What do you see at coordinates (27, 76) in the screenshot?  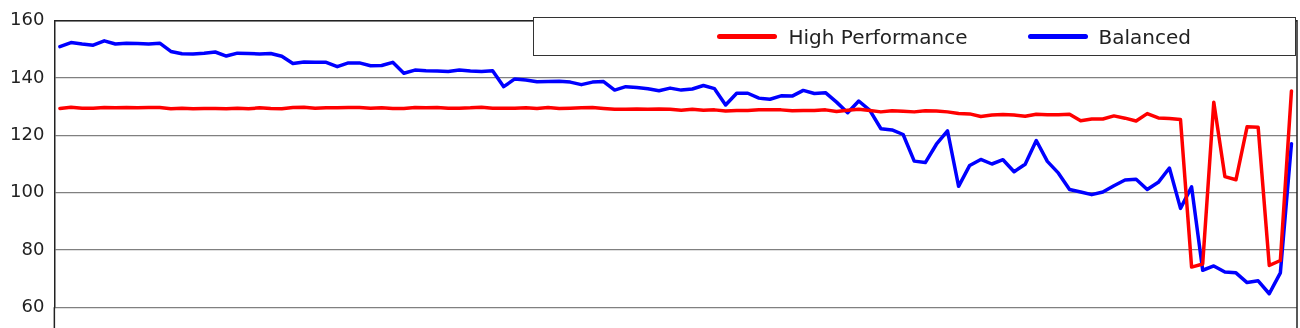 I see `y-tick-label: 140` at bounding box center [27, 76].